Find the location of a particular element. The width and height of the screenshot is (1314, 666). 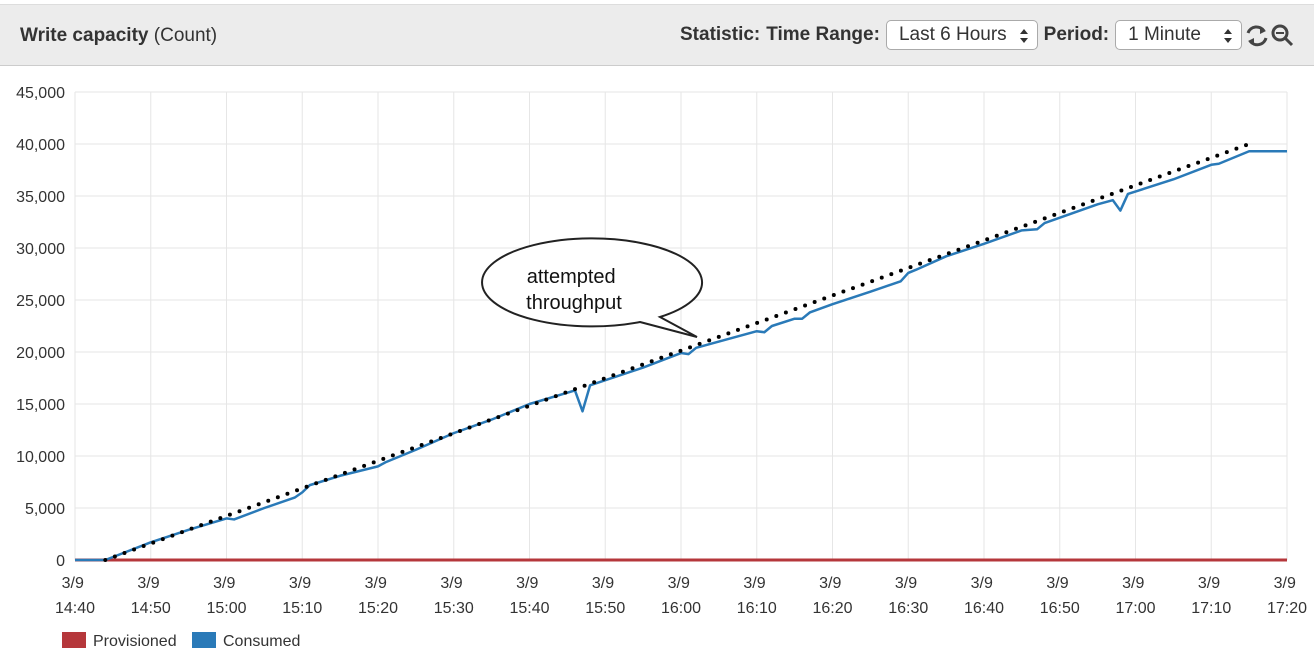

y-tick-label: 10,000 is located at coordinates (40, 457).